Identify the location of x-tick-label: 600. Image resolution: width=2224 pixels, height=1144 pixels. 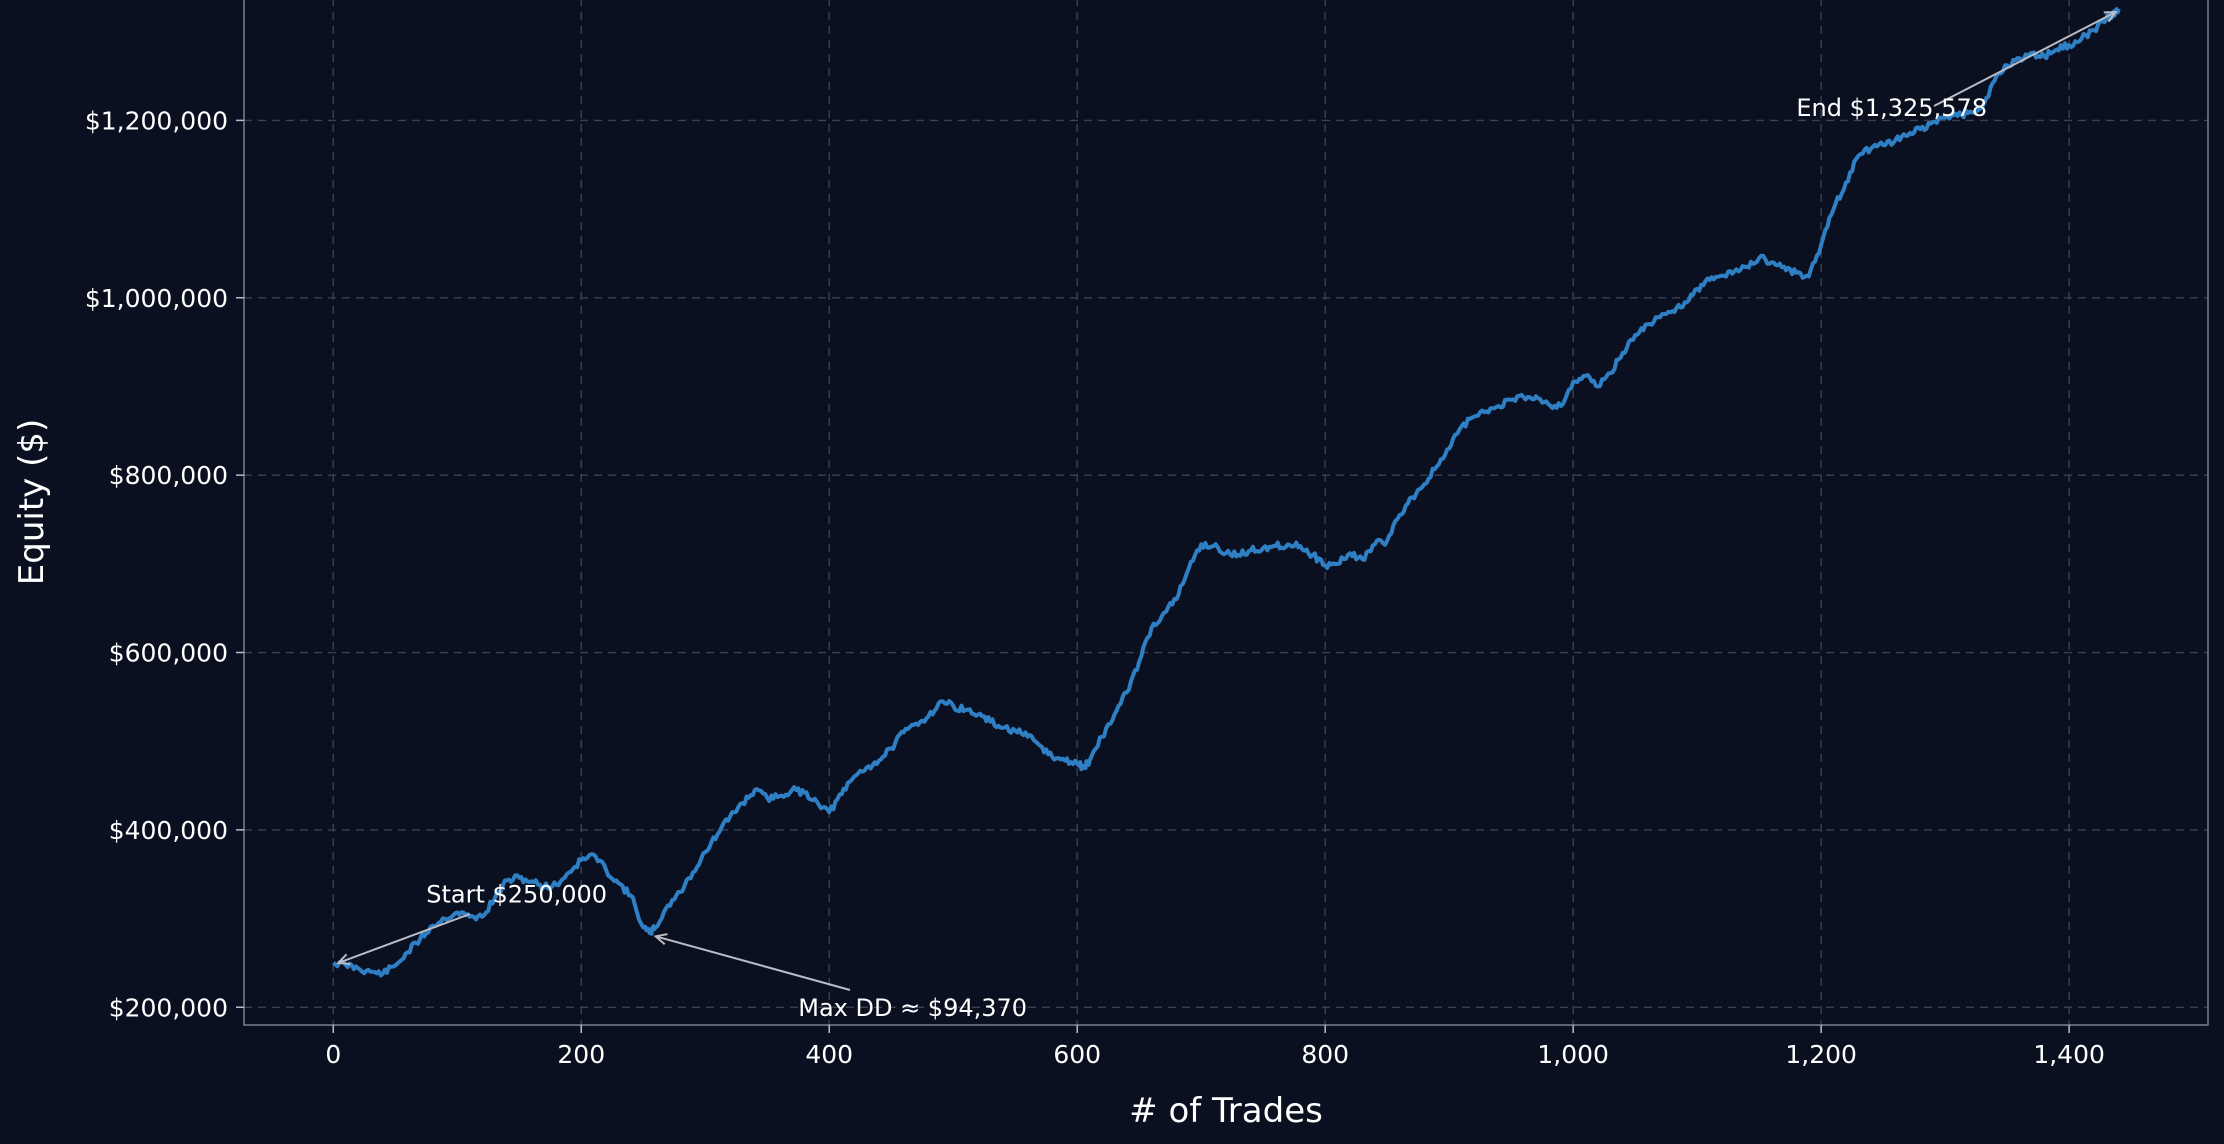
(1077, 1054).